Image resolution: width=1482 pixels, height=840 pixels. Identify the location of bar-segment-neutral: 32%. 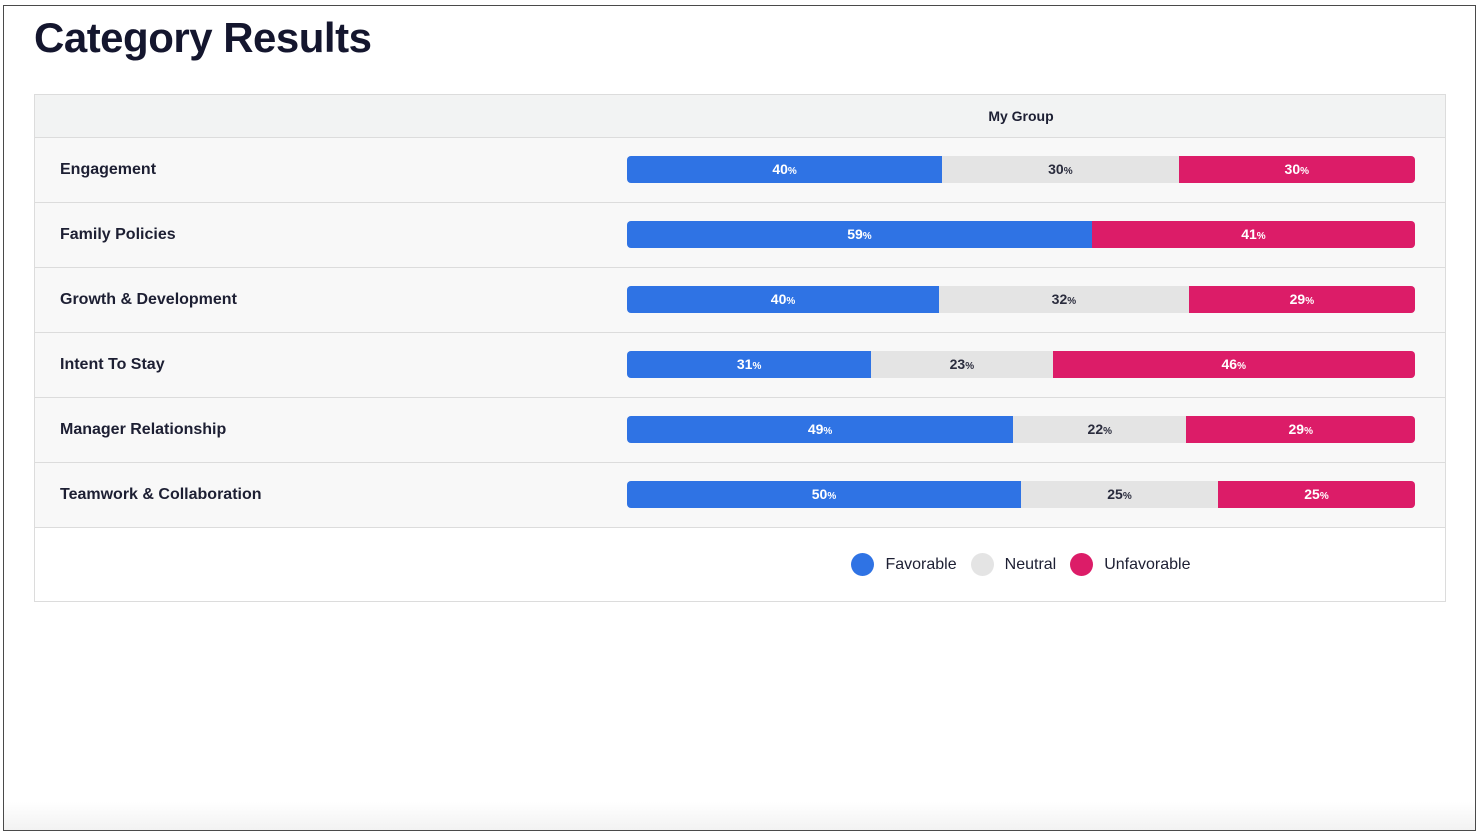
(1064, 299).